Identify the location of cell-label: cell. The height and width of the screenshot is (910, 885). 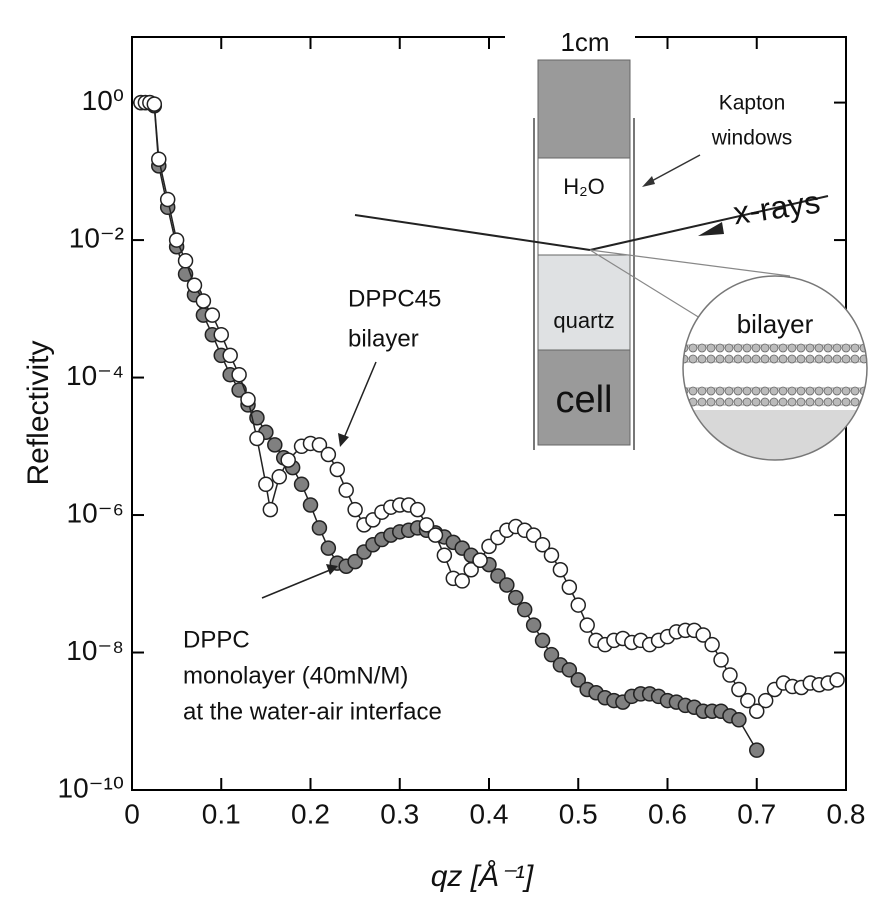
(583, 400).